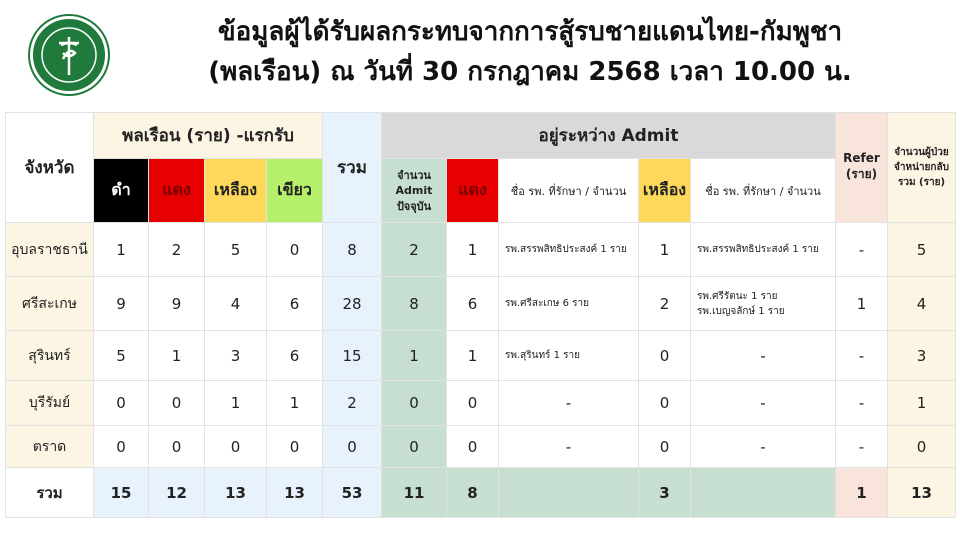 This screenshot has width=960, height=540. I want to click on cell-total: 28, so click(352, 303).